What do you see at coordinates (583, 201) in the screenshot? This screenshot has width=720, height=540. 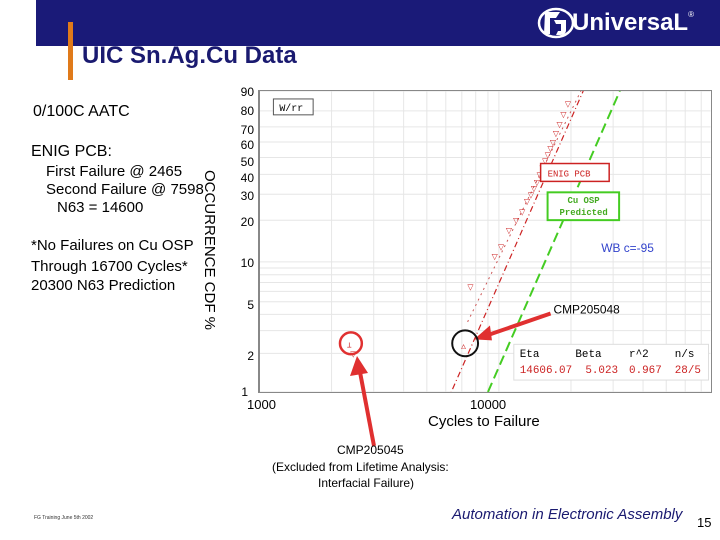 I see `osp-label-line-1: Cu OSP` at bounding box center [583, 201].